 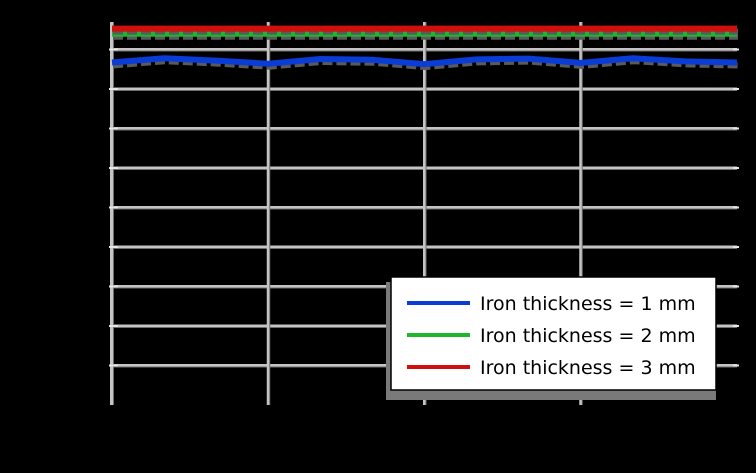 What do you see at coordinates (588, 304) in the screenshot?
I see `legend-label-iron-1mm: Iron thickness = 1 mm` at bounding box center [588, 304].